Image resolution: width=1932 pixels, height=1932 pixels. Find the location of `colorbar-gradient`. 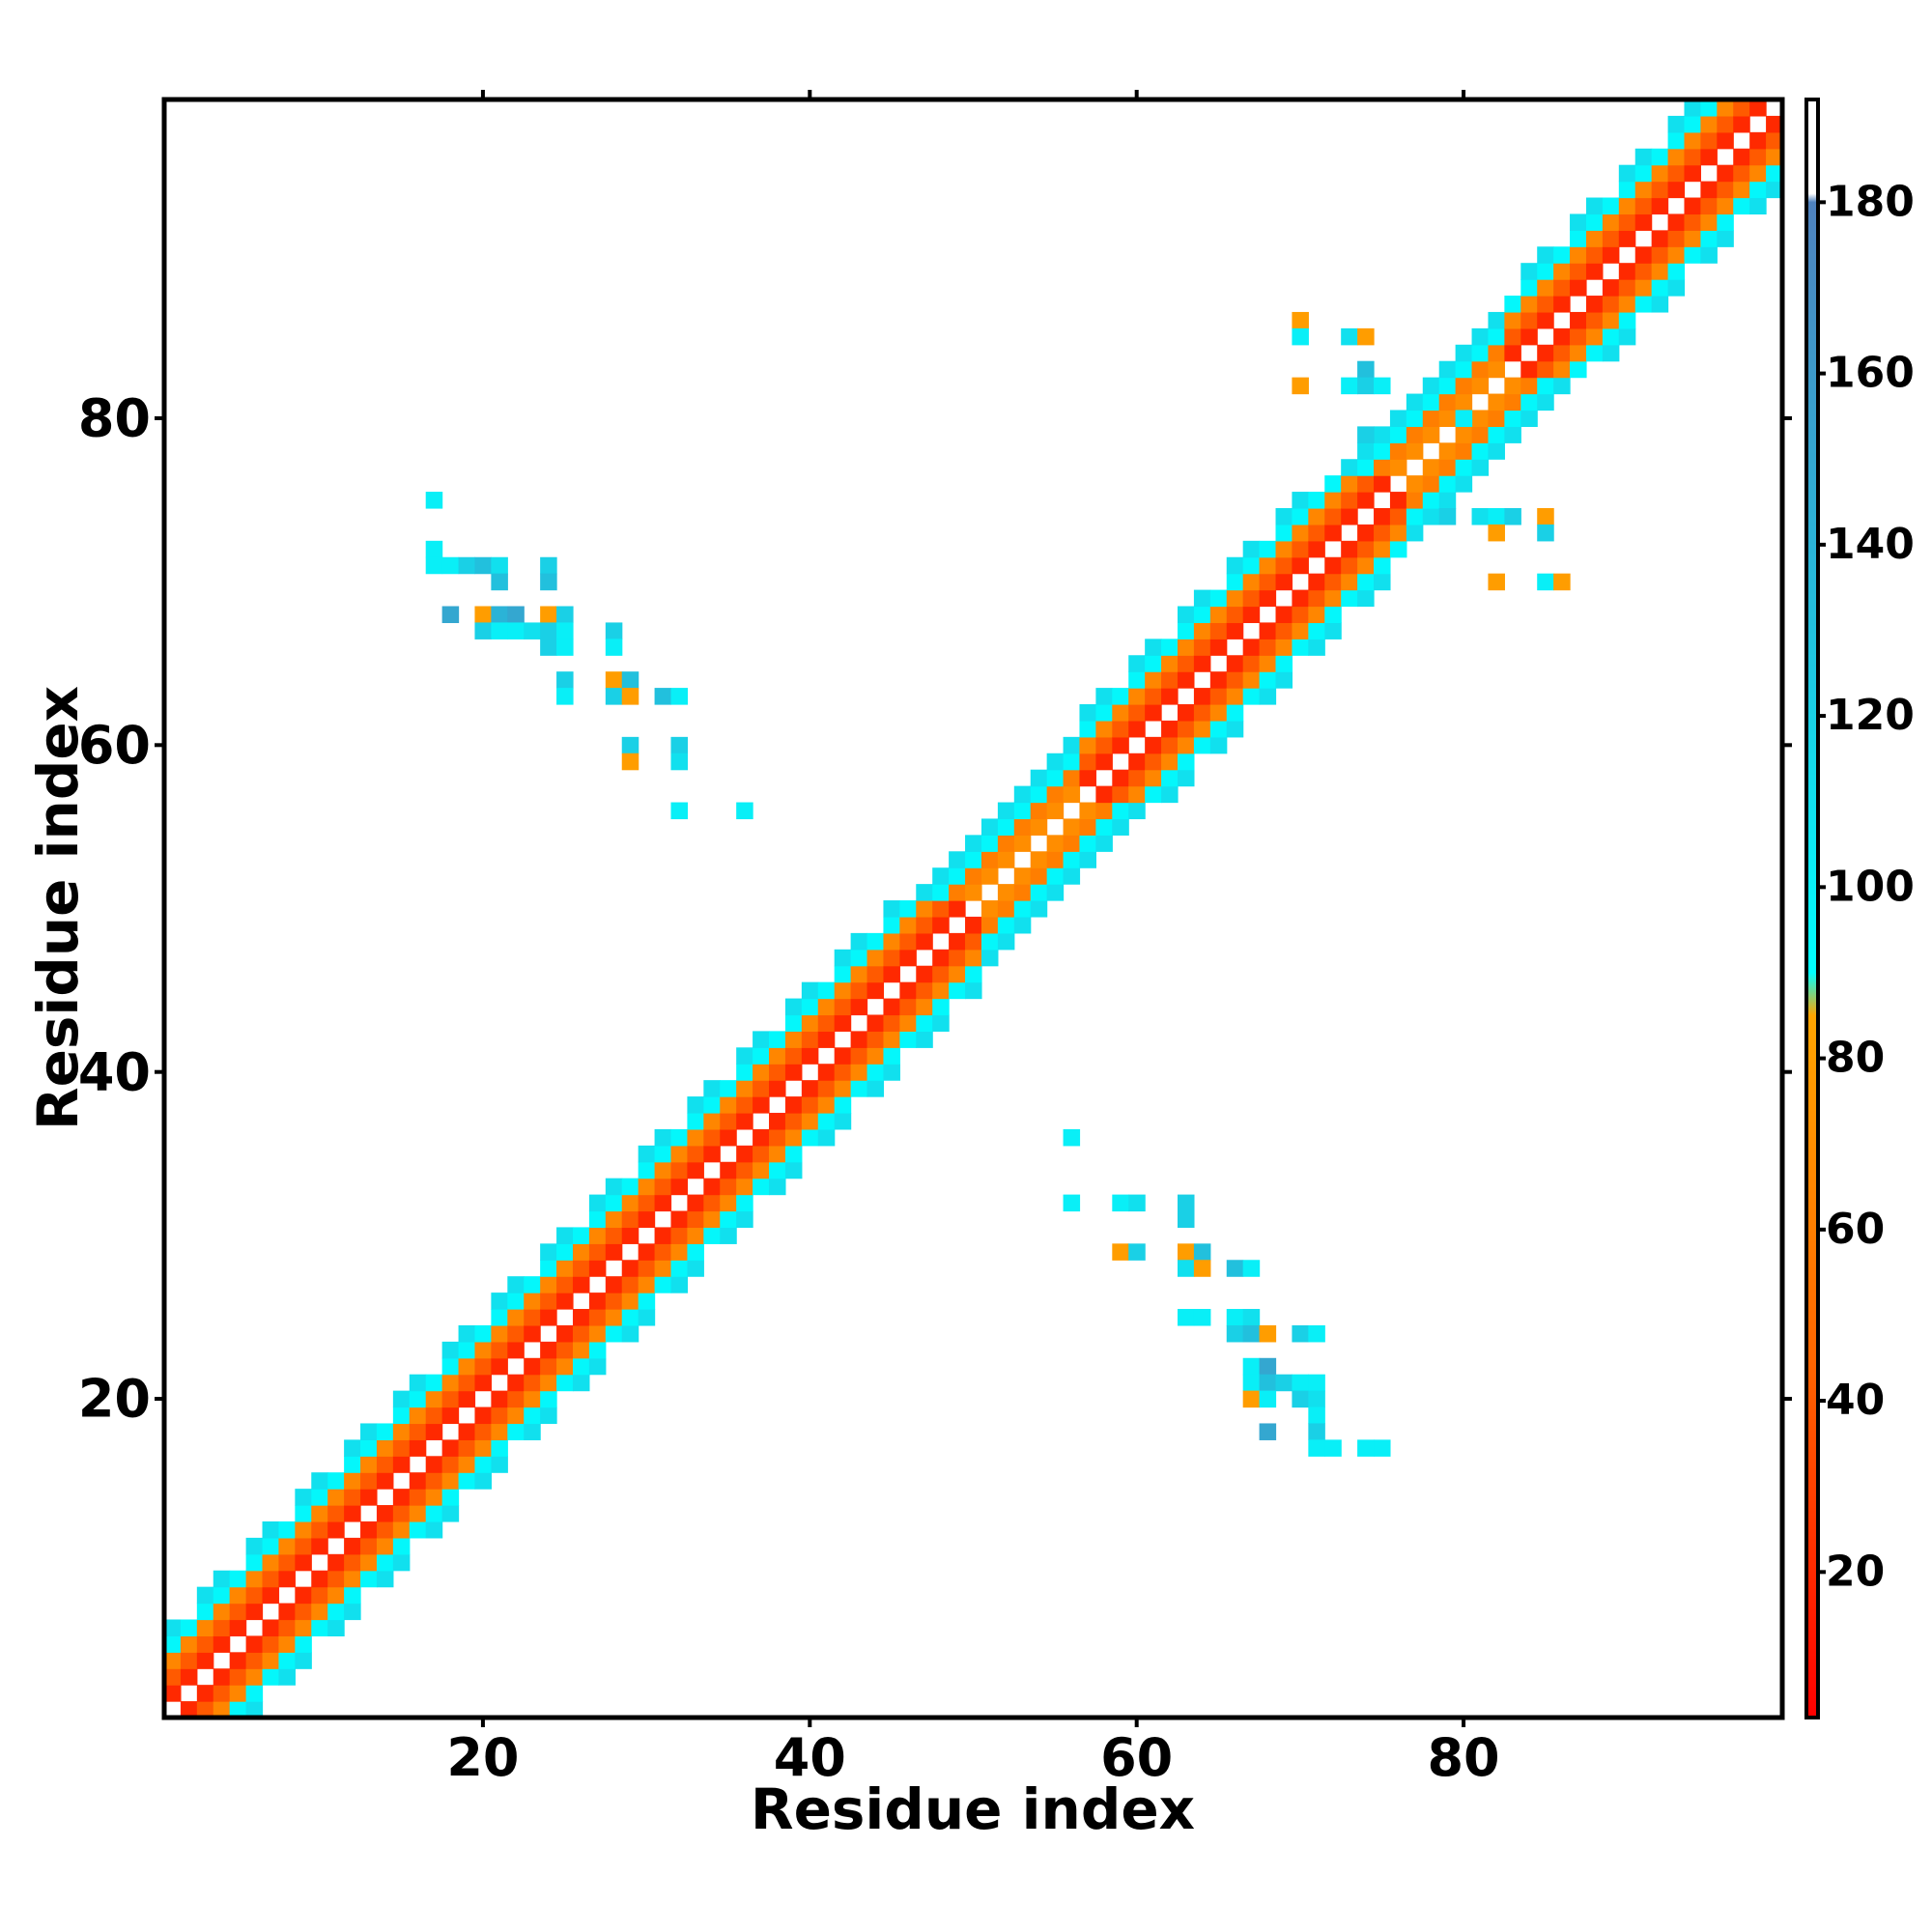

colorbar-gradient is located at coordinates (1812, 908).